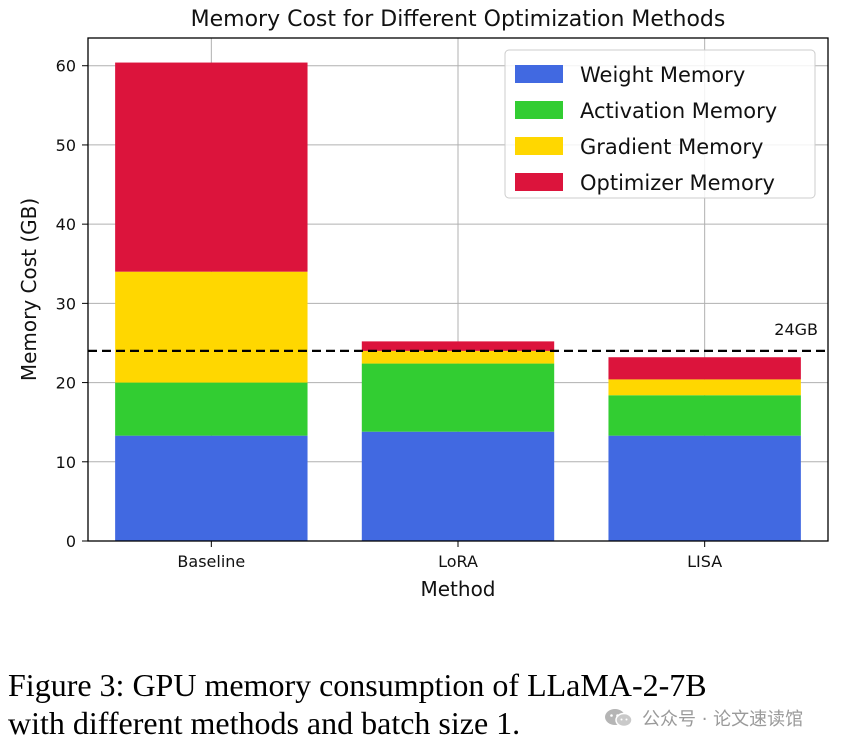 This screenshot has width=848, height=755. What do you see at coordinates (539, 182) in the screenshot?
I see `legend-swatch-optimizer-memory` at bounding box center [539, 182].